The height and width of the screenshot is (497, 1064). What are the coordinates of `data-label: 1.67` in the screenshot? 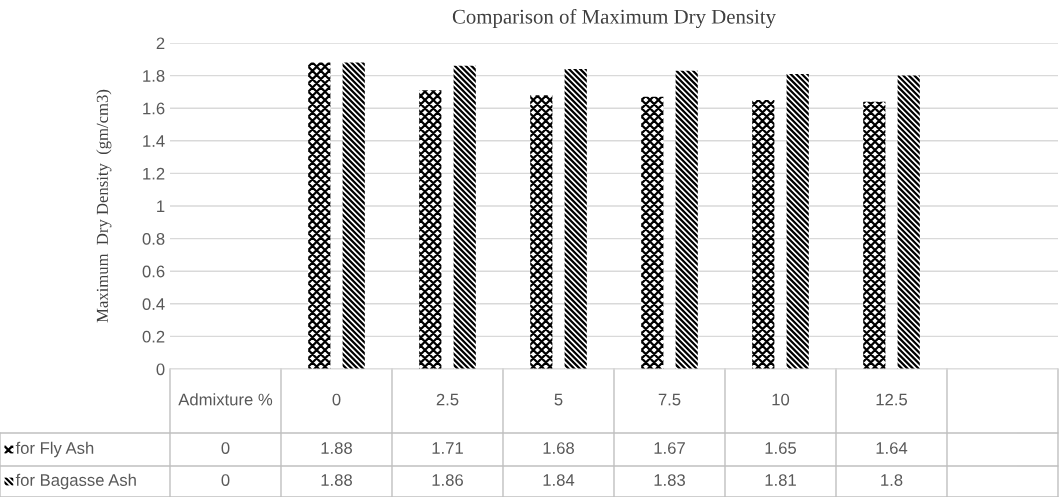 It's located at (669, 448).